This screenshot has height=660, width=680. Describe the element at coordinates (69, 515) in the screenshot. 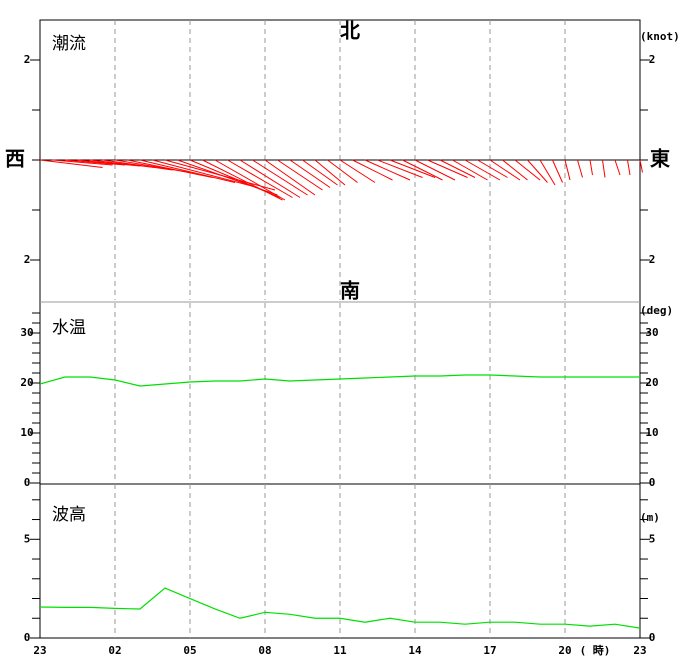

I see `panel-title: 波高` at that location.